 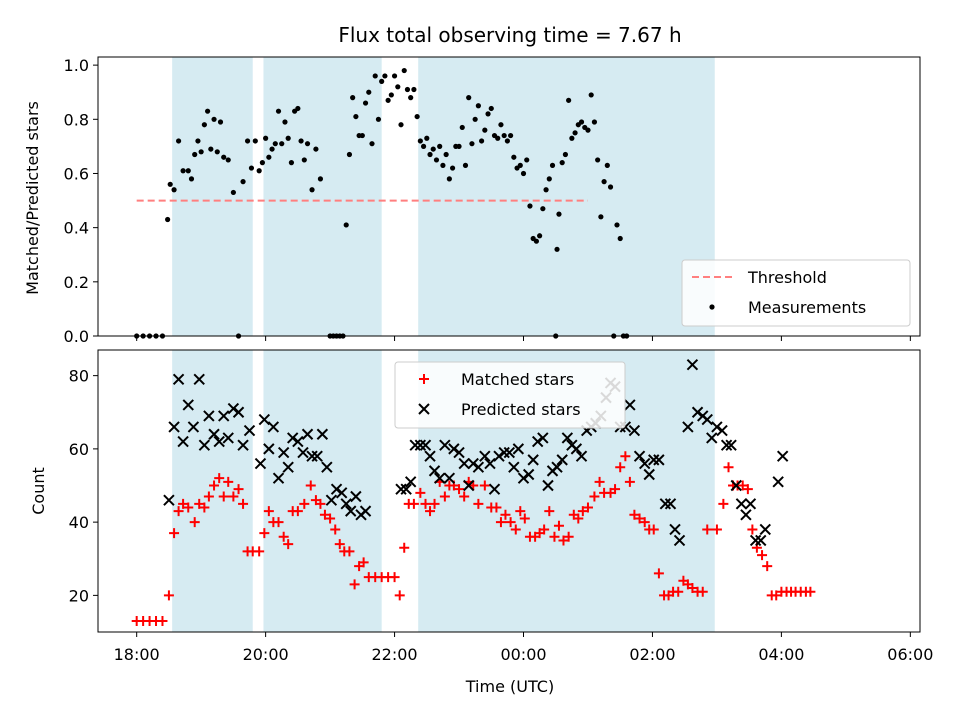 What do you see at coordinates (76, 65) in the screenshot?
I see `y-tick-label: 1.0` at bounding box center [76, 65].